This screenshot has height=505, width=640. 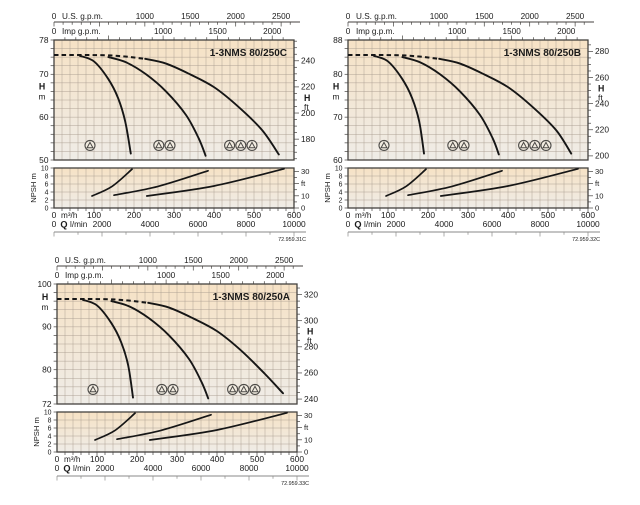 What do you see at coordinates (85, 260) in the screenshot?
I see `us-gpm-axis-title: U.S. g.p.m.` at bounding box center [85, 260].